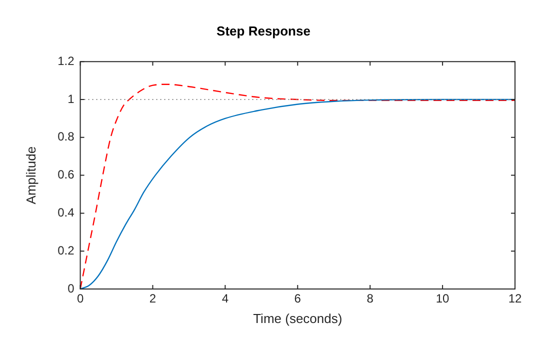 This screenshot has width=560, height=337. Describe the element at coordinates (66, 175) in the screenshot. I see `y-tick-label: 0.6` at that location.